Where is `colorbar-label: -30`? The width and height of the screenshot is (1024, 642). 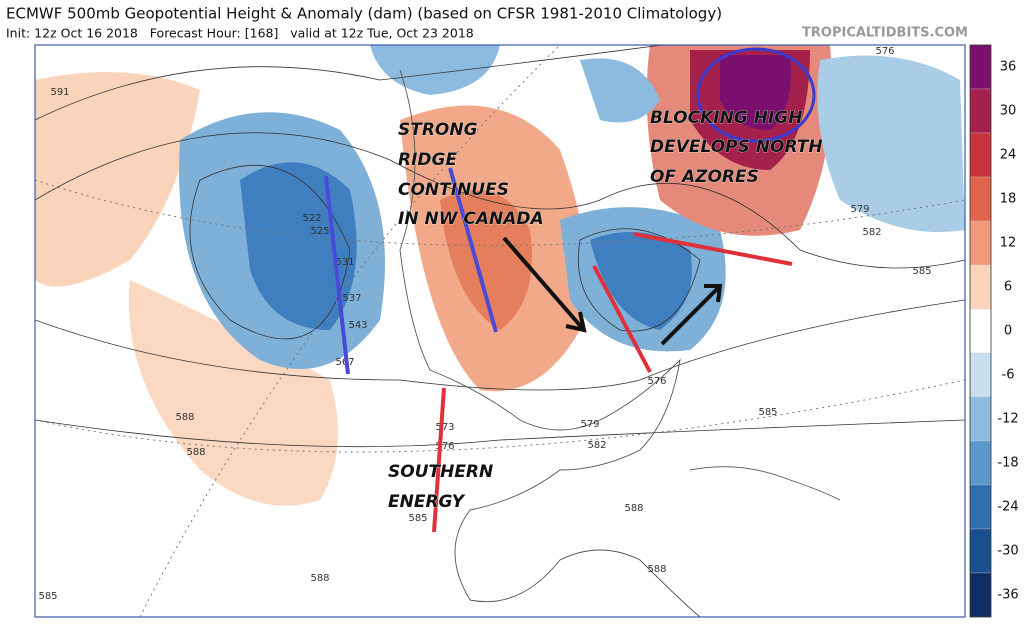 colorbar-label: -30 is located at coordinates (1007, 551).